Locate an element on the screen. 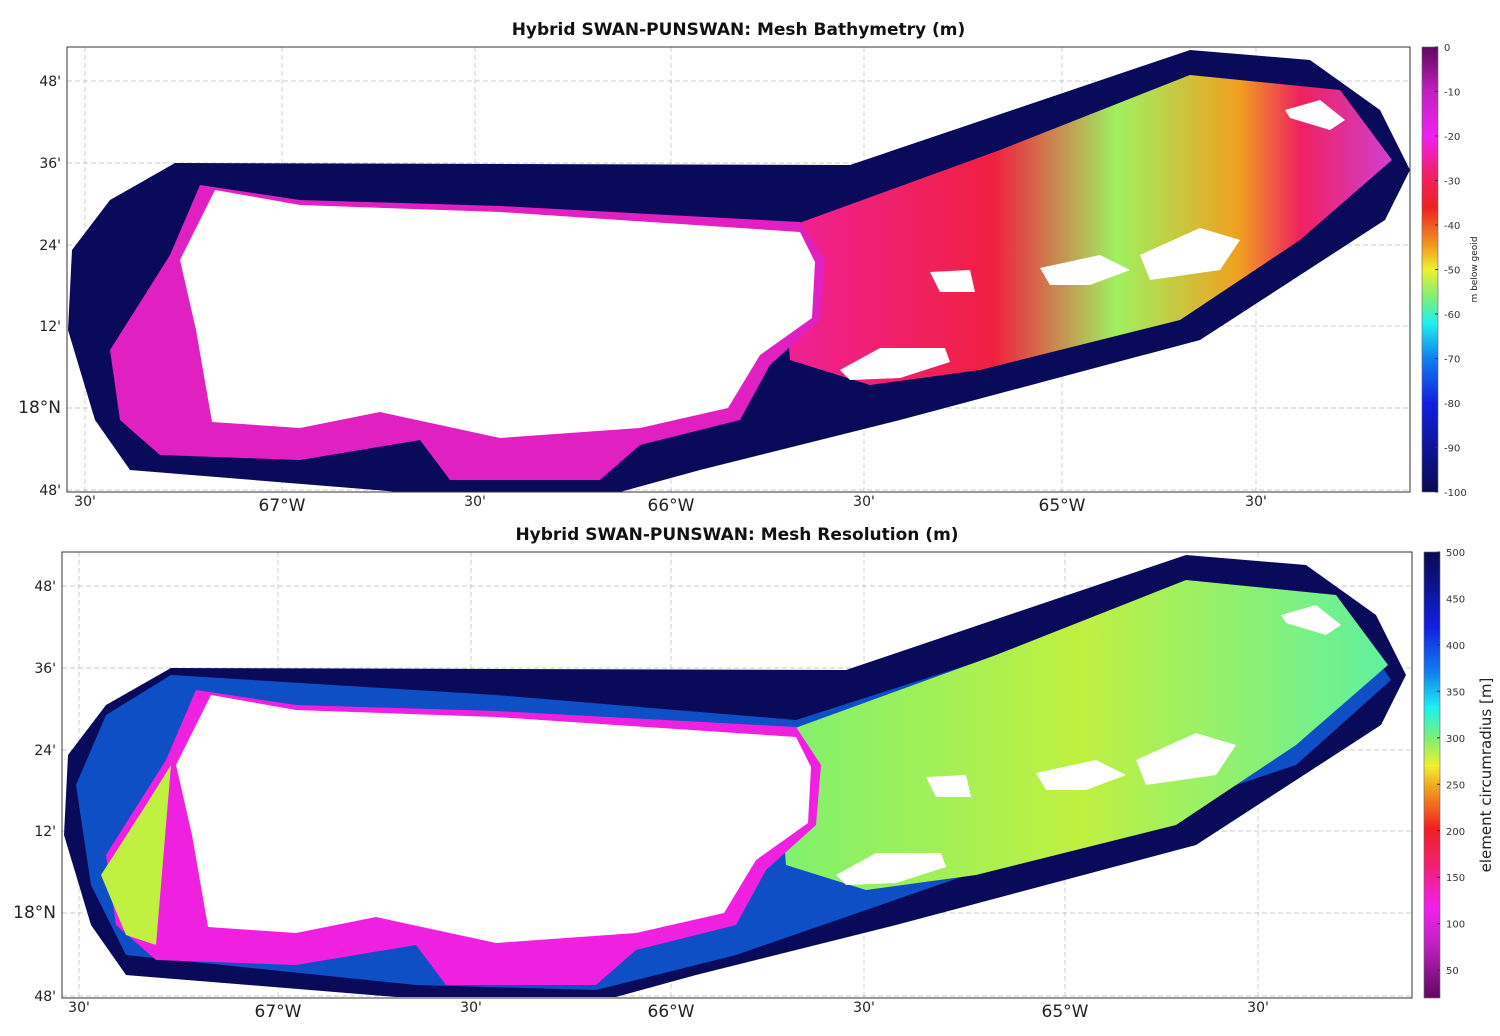  colorbar-tick-label: 450 is located at coordinates (1455, 599).